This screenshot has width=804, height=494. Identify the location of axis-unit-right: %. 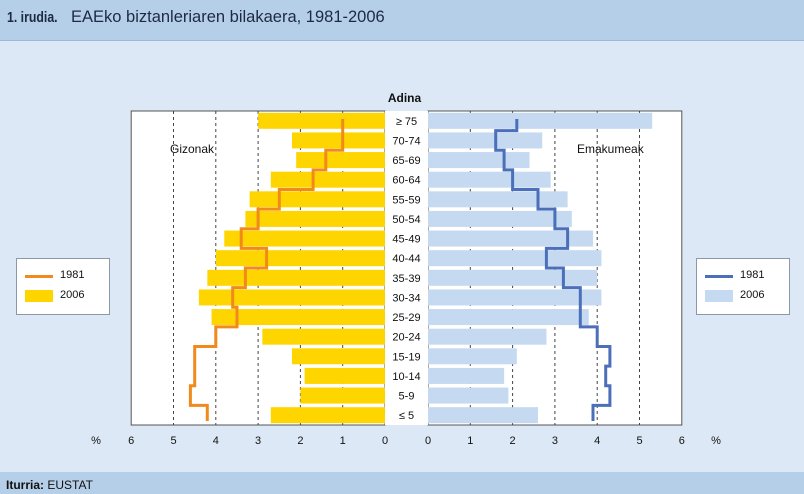
(716, 441).